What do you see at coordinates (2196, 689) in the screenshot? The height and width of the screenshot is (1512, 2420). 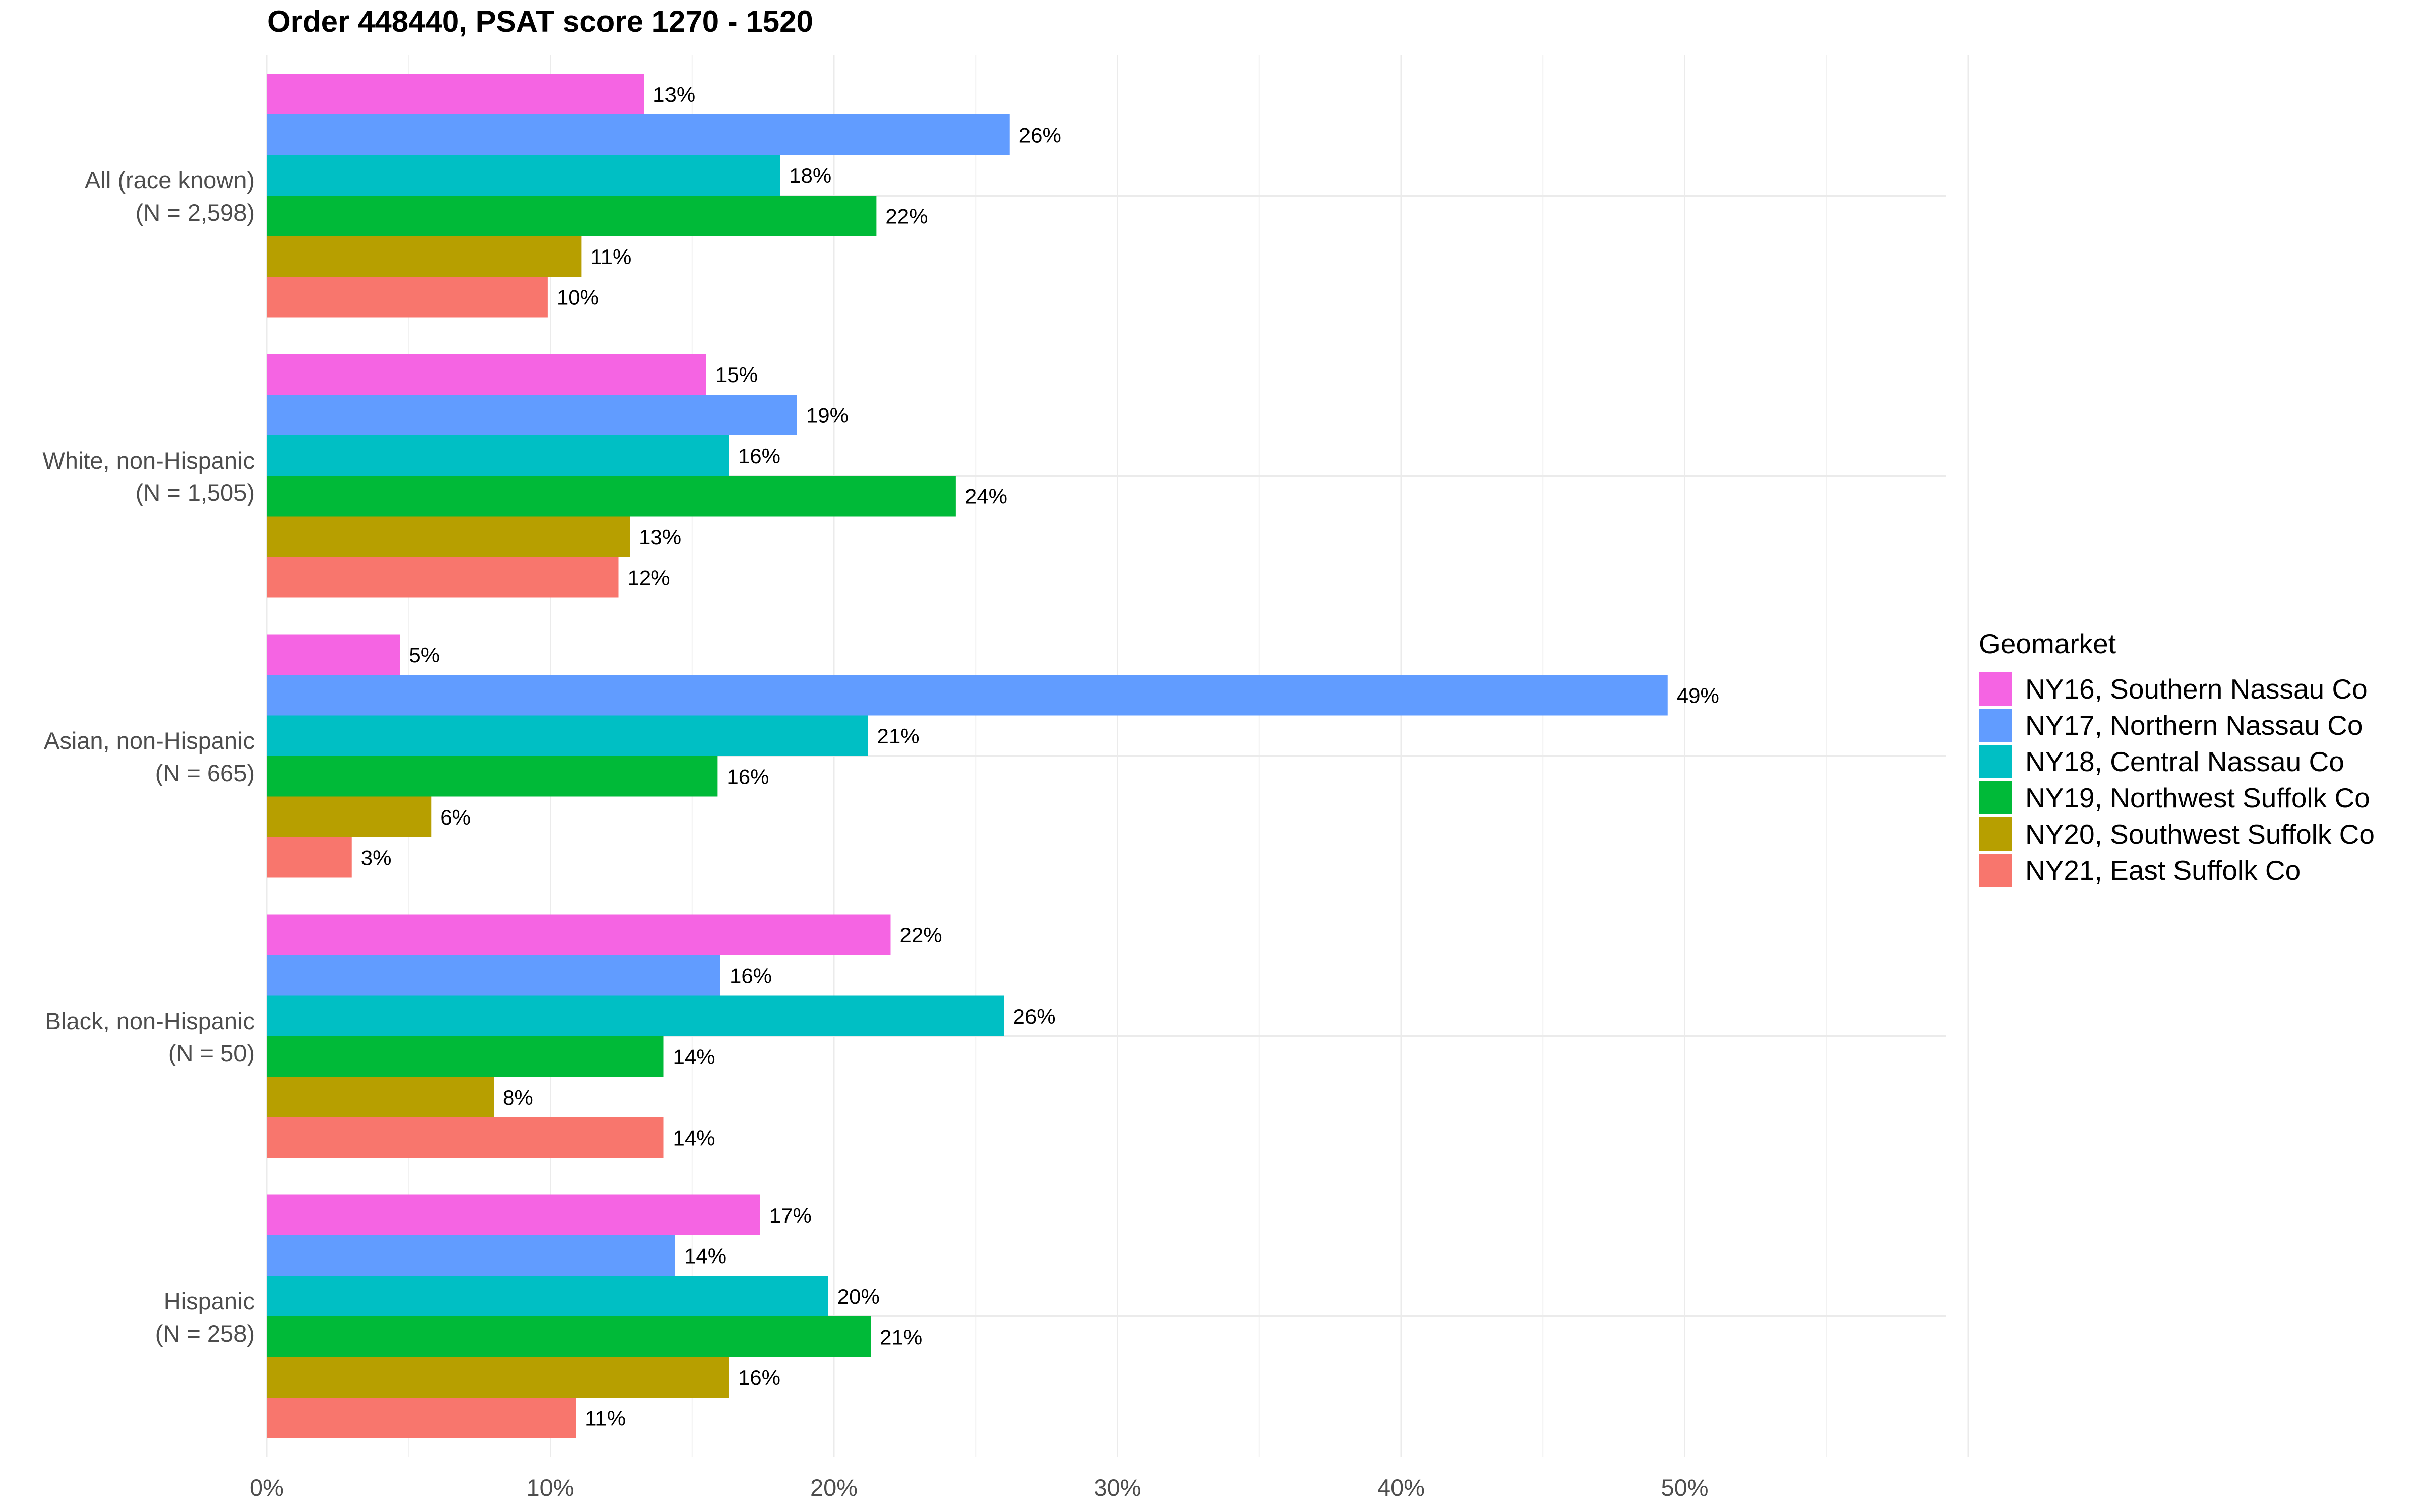 I see `legend-label: NY16, Southern Nassau Co` at bounding box center [2196, 689].